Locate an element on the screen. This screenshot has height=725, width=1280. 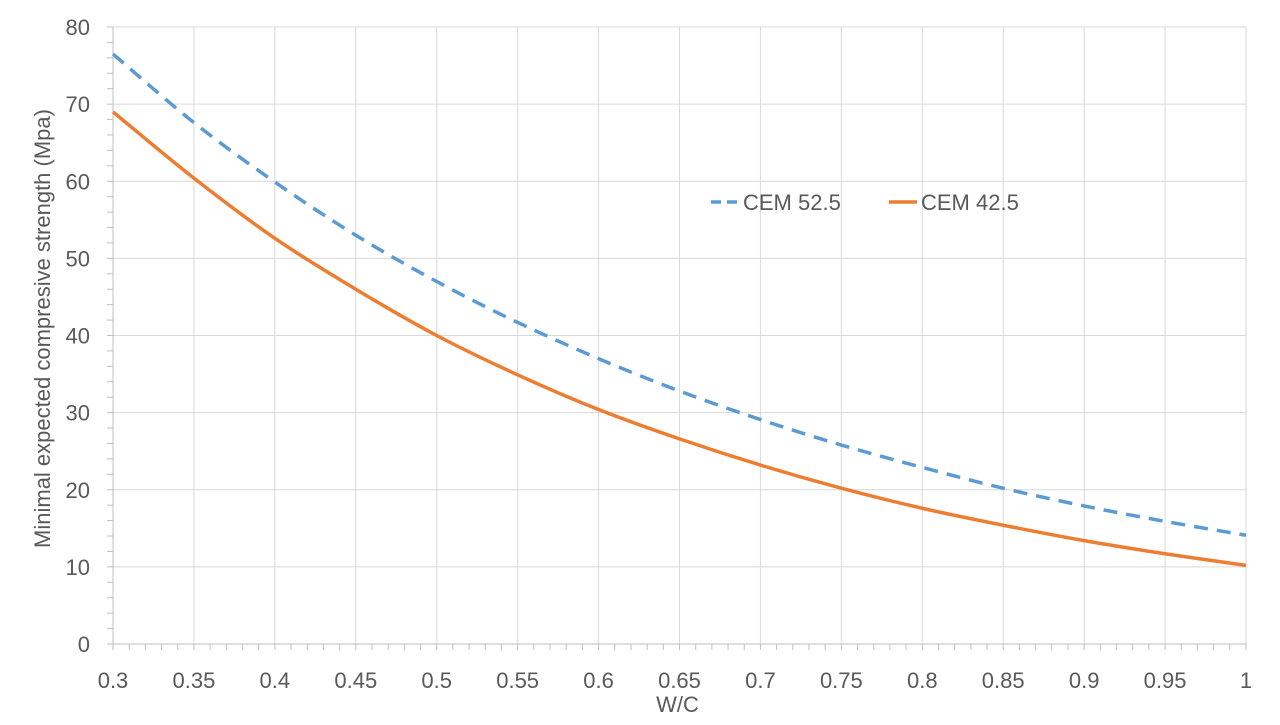
y-tick-label: 10 is located at coordinates (78, 567).